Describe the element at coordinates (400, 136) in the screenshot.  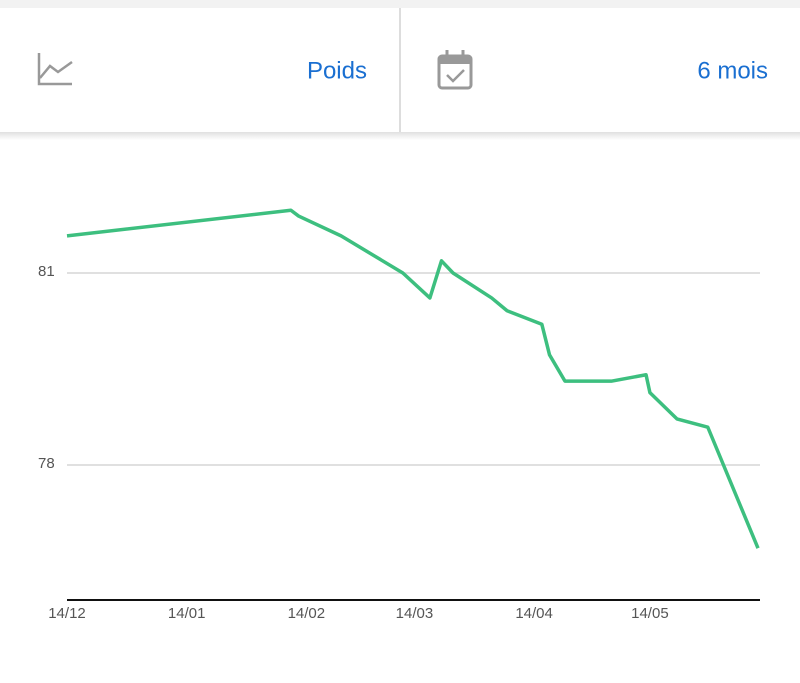
I see `header-shadow` at that location.